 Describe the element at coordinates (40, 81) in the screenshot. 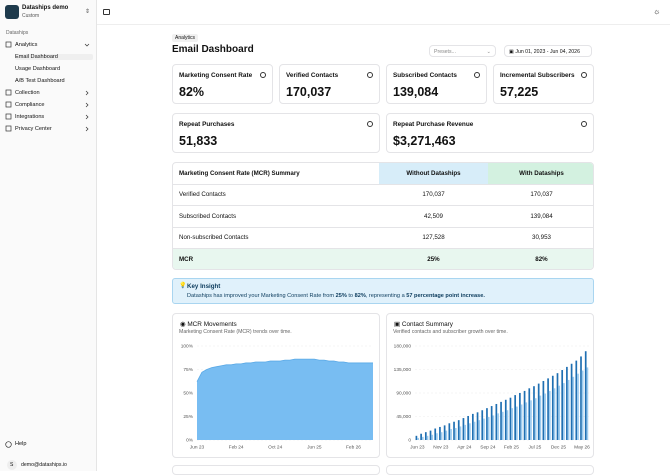

I see `nav-item: A/B Test Dashboard` at that location.